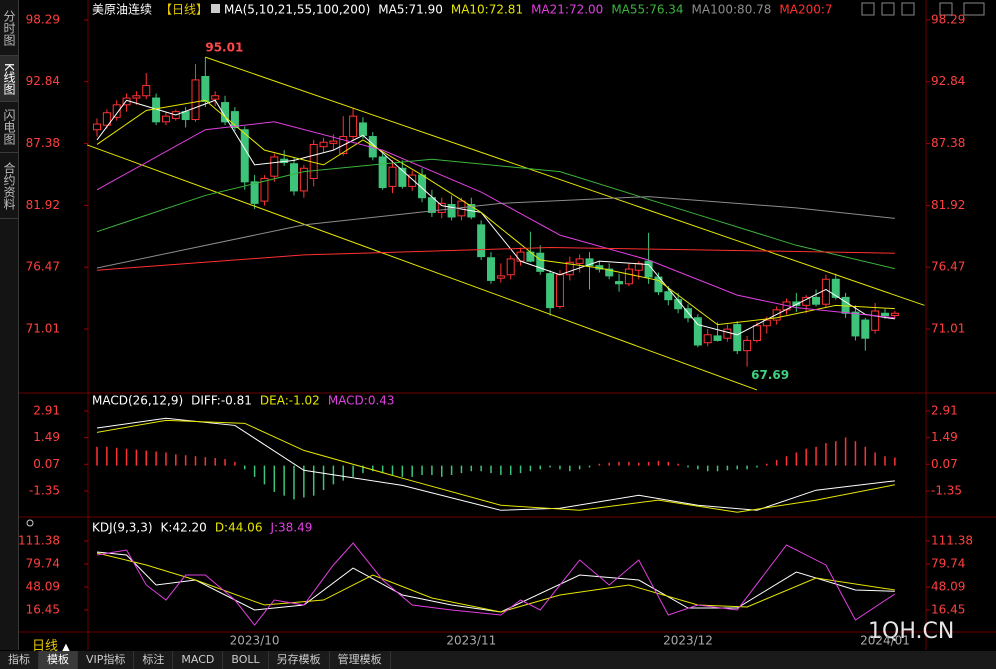 This screenshot has height=669, width=996. I want to click on bottom-tab: 模板, so click(58, 660).